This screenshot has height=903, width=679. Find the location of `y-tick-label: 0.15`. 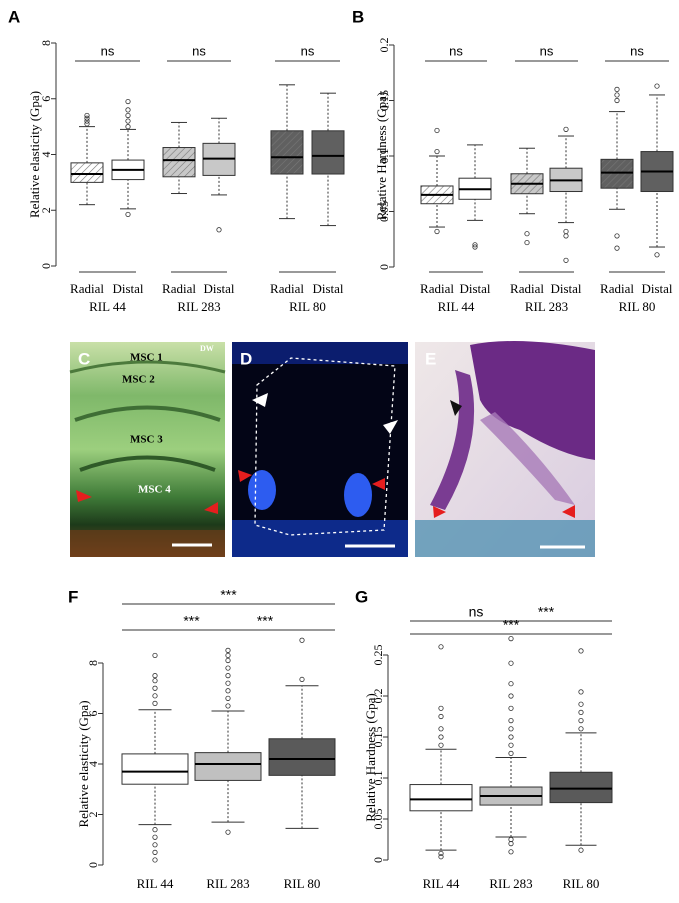

y-tick-label: 0.15 is located at coordinates (378, 737).